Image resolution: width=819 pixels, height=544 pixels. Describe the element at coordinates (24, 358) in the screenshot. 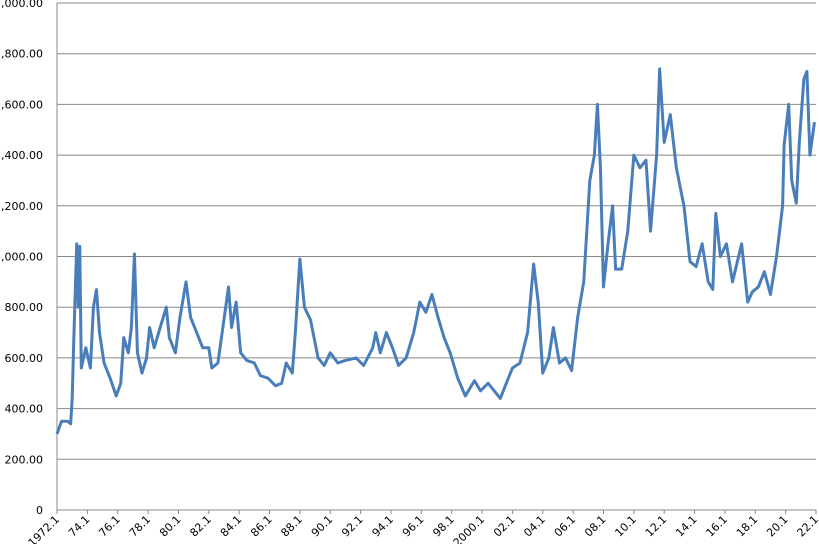

I see `y-tick-label: 600.00` at that location.